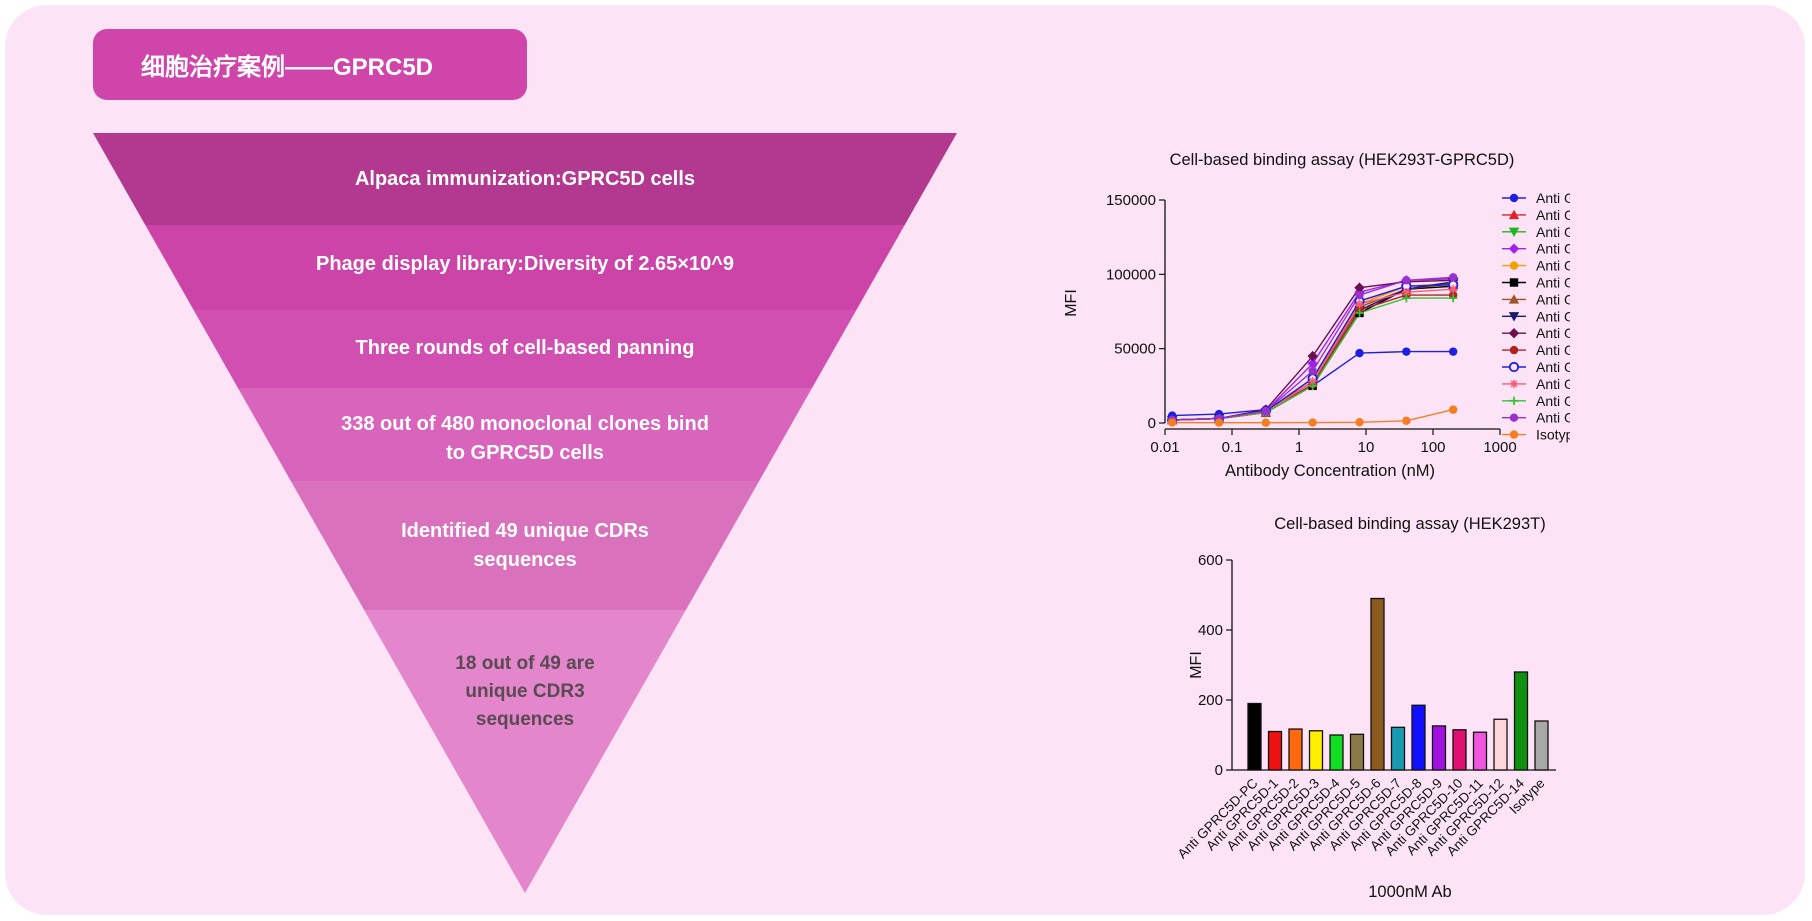  What do you see at coordinates (1219, 770) in the screenshot?
I see `bar-chart-y-tick-label: 0` at bounding box center [1219, 770].